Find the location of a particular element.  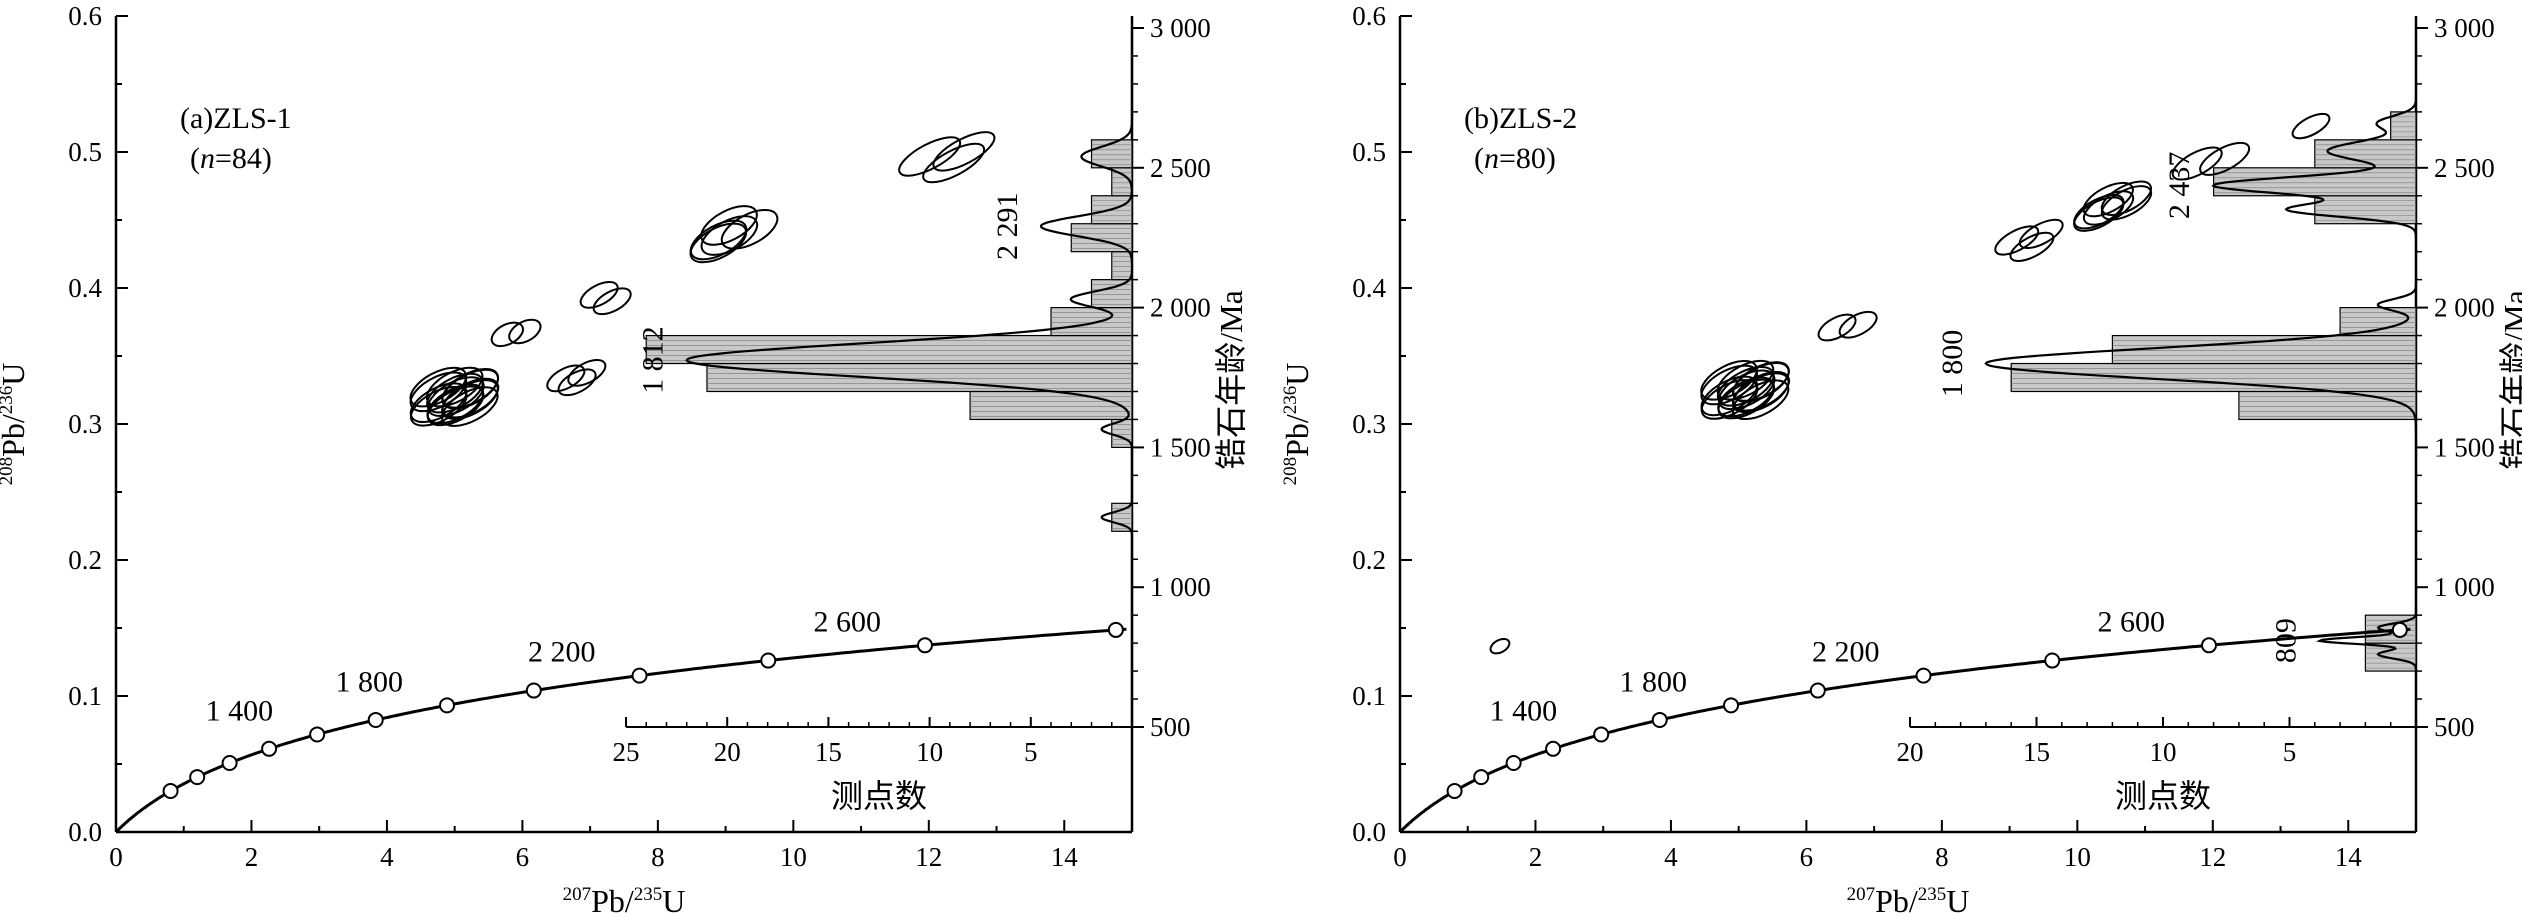

y-axis-title: 208Pb/236U is located at coordinates (1297, 424).